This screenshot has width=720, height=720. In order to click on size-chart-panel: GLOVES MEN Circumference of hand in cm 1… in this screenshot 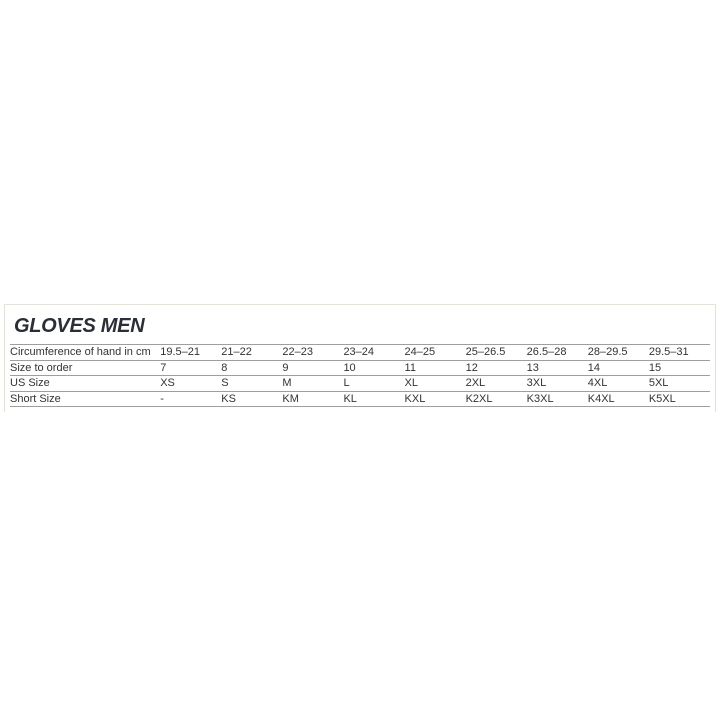, I will do `click(360, 358)`.